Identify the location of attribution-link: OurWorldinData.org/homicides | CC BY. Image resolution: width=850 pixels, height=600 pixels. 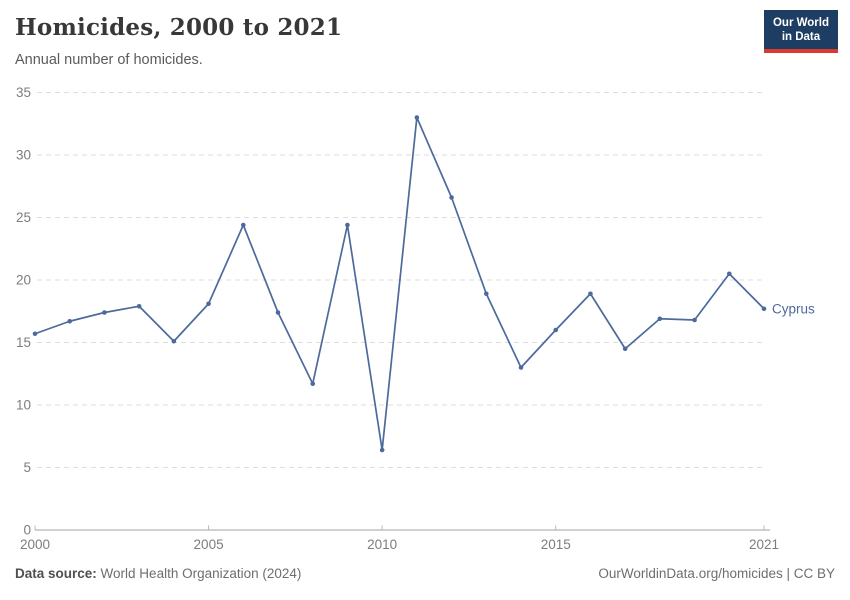
(716, 573).